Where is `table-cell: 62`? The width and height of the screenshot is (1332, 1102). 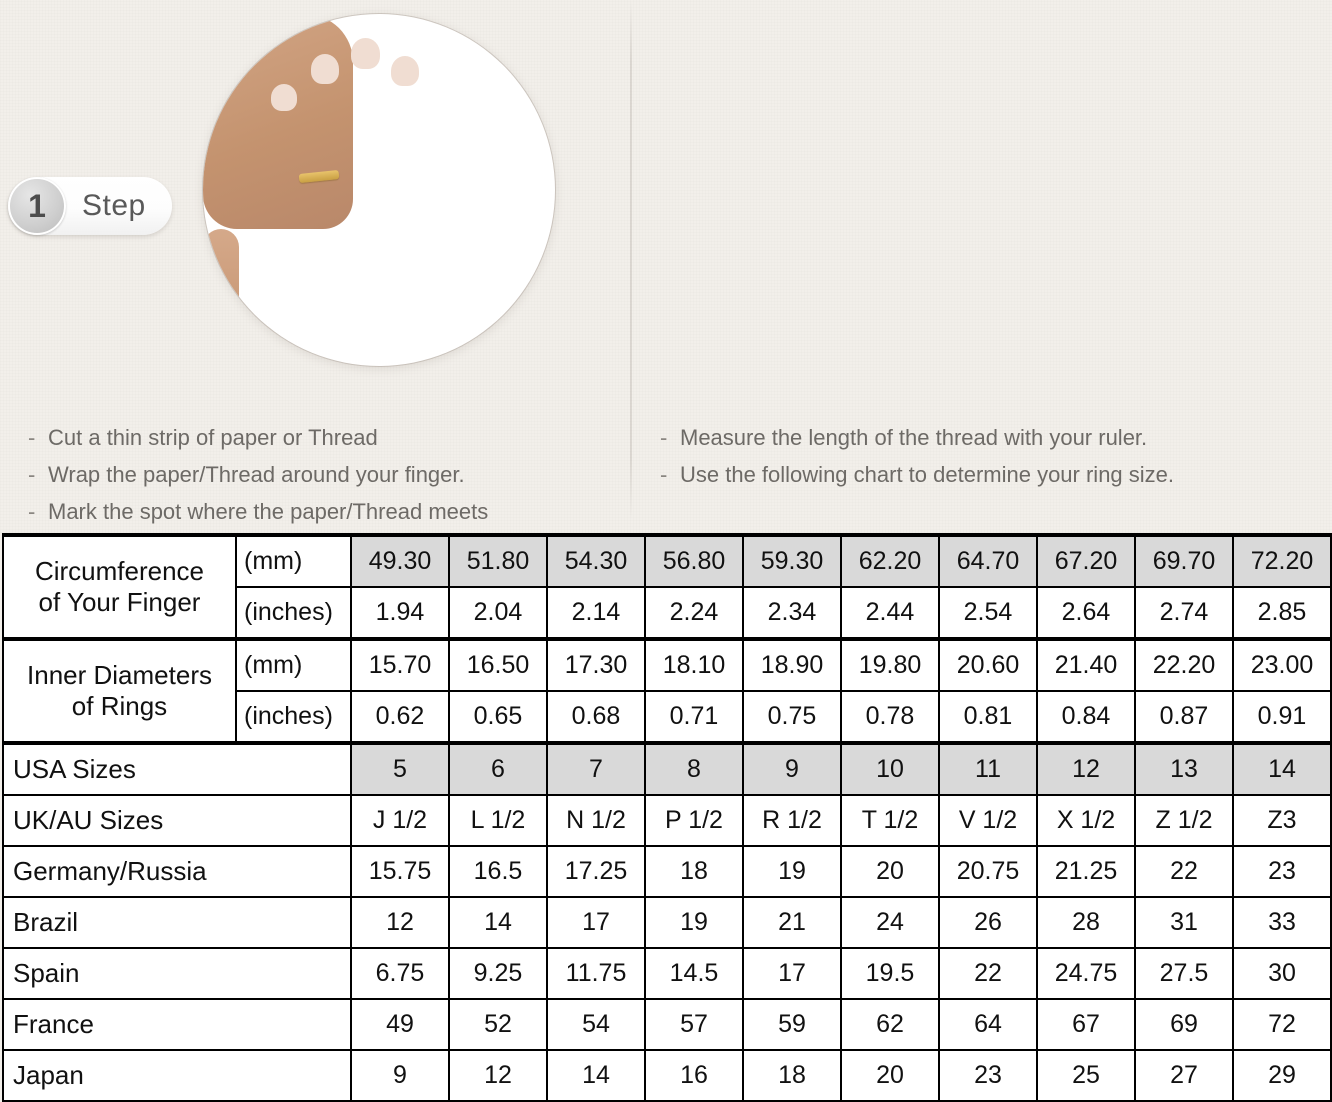 table-cell: 62 is located at coordinates (890, 1024).